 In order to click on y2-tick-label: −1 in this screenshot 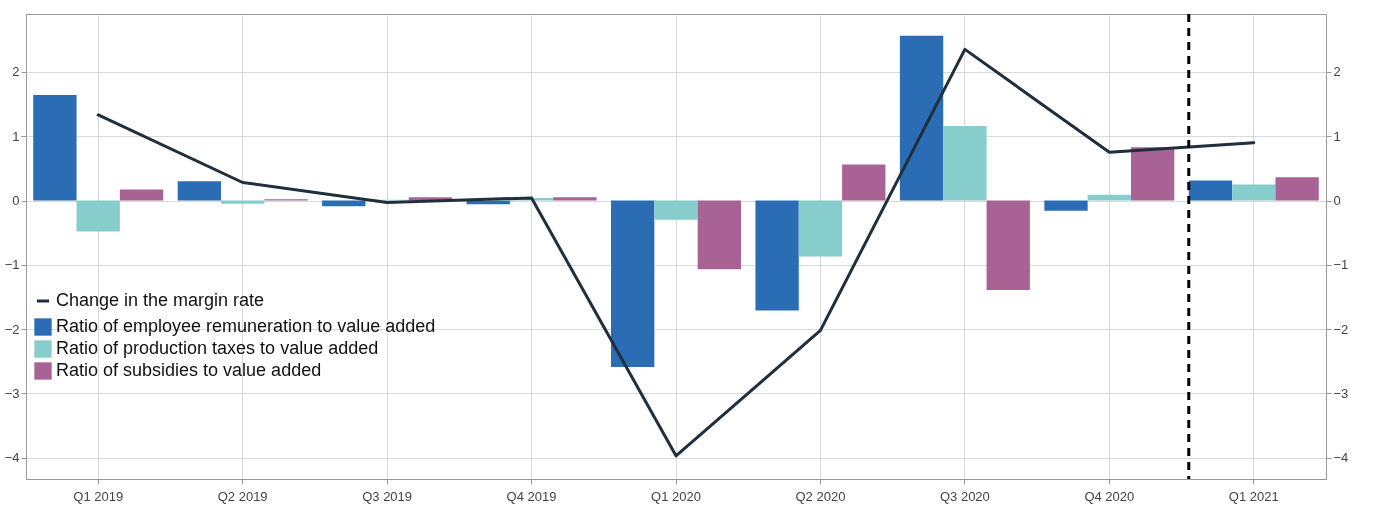, I will do `click(1341, 265)`.